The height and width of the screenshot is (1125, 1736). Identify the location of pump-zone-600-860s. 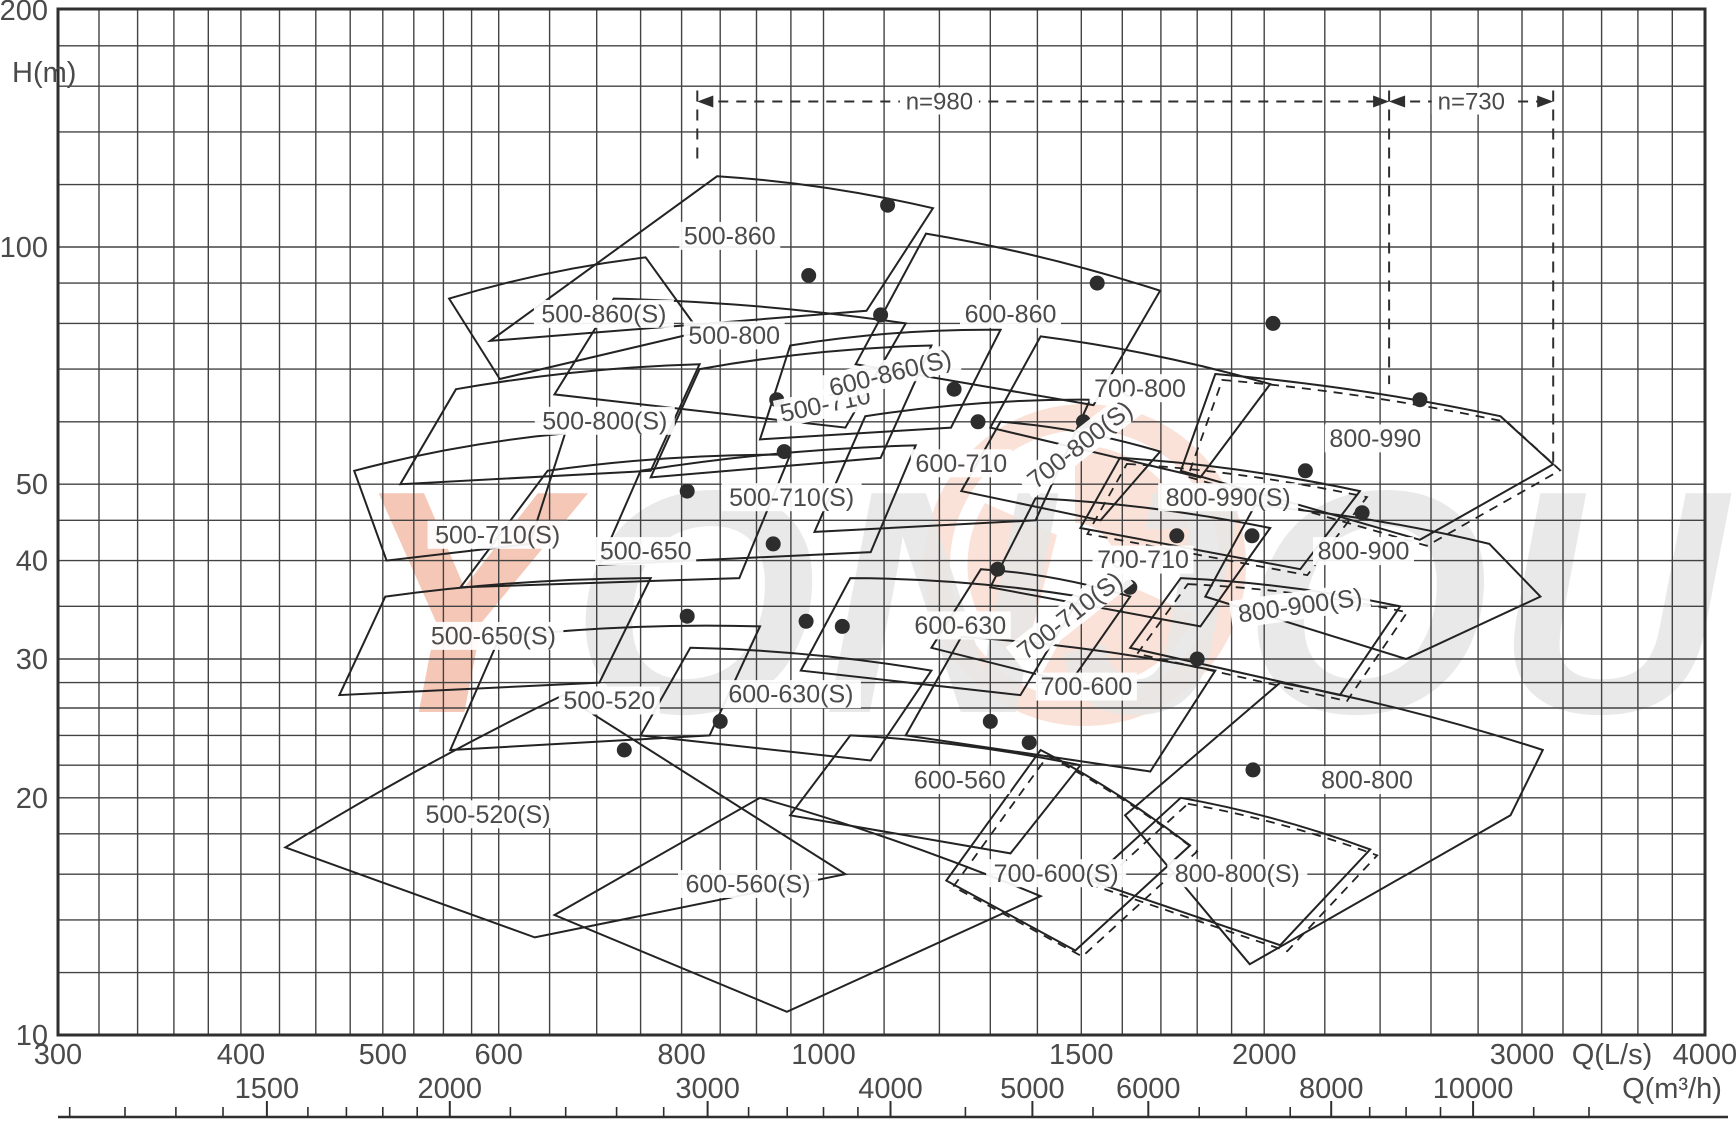
(880, 384).